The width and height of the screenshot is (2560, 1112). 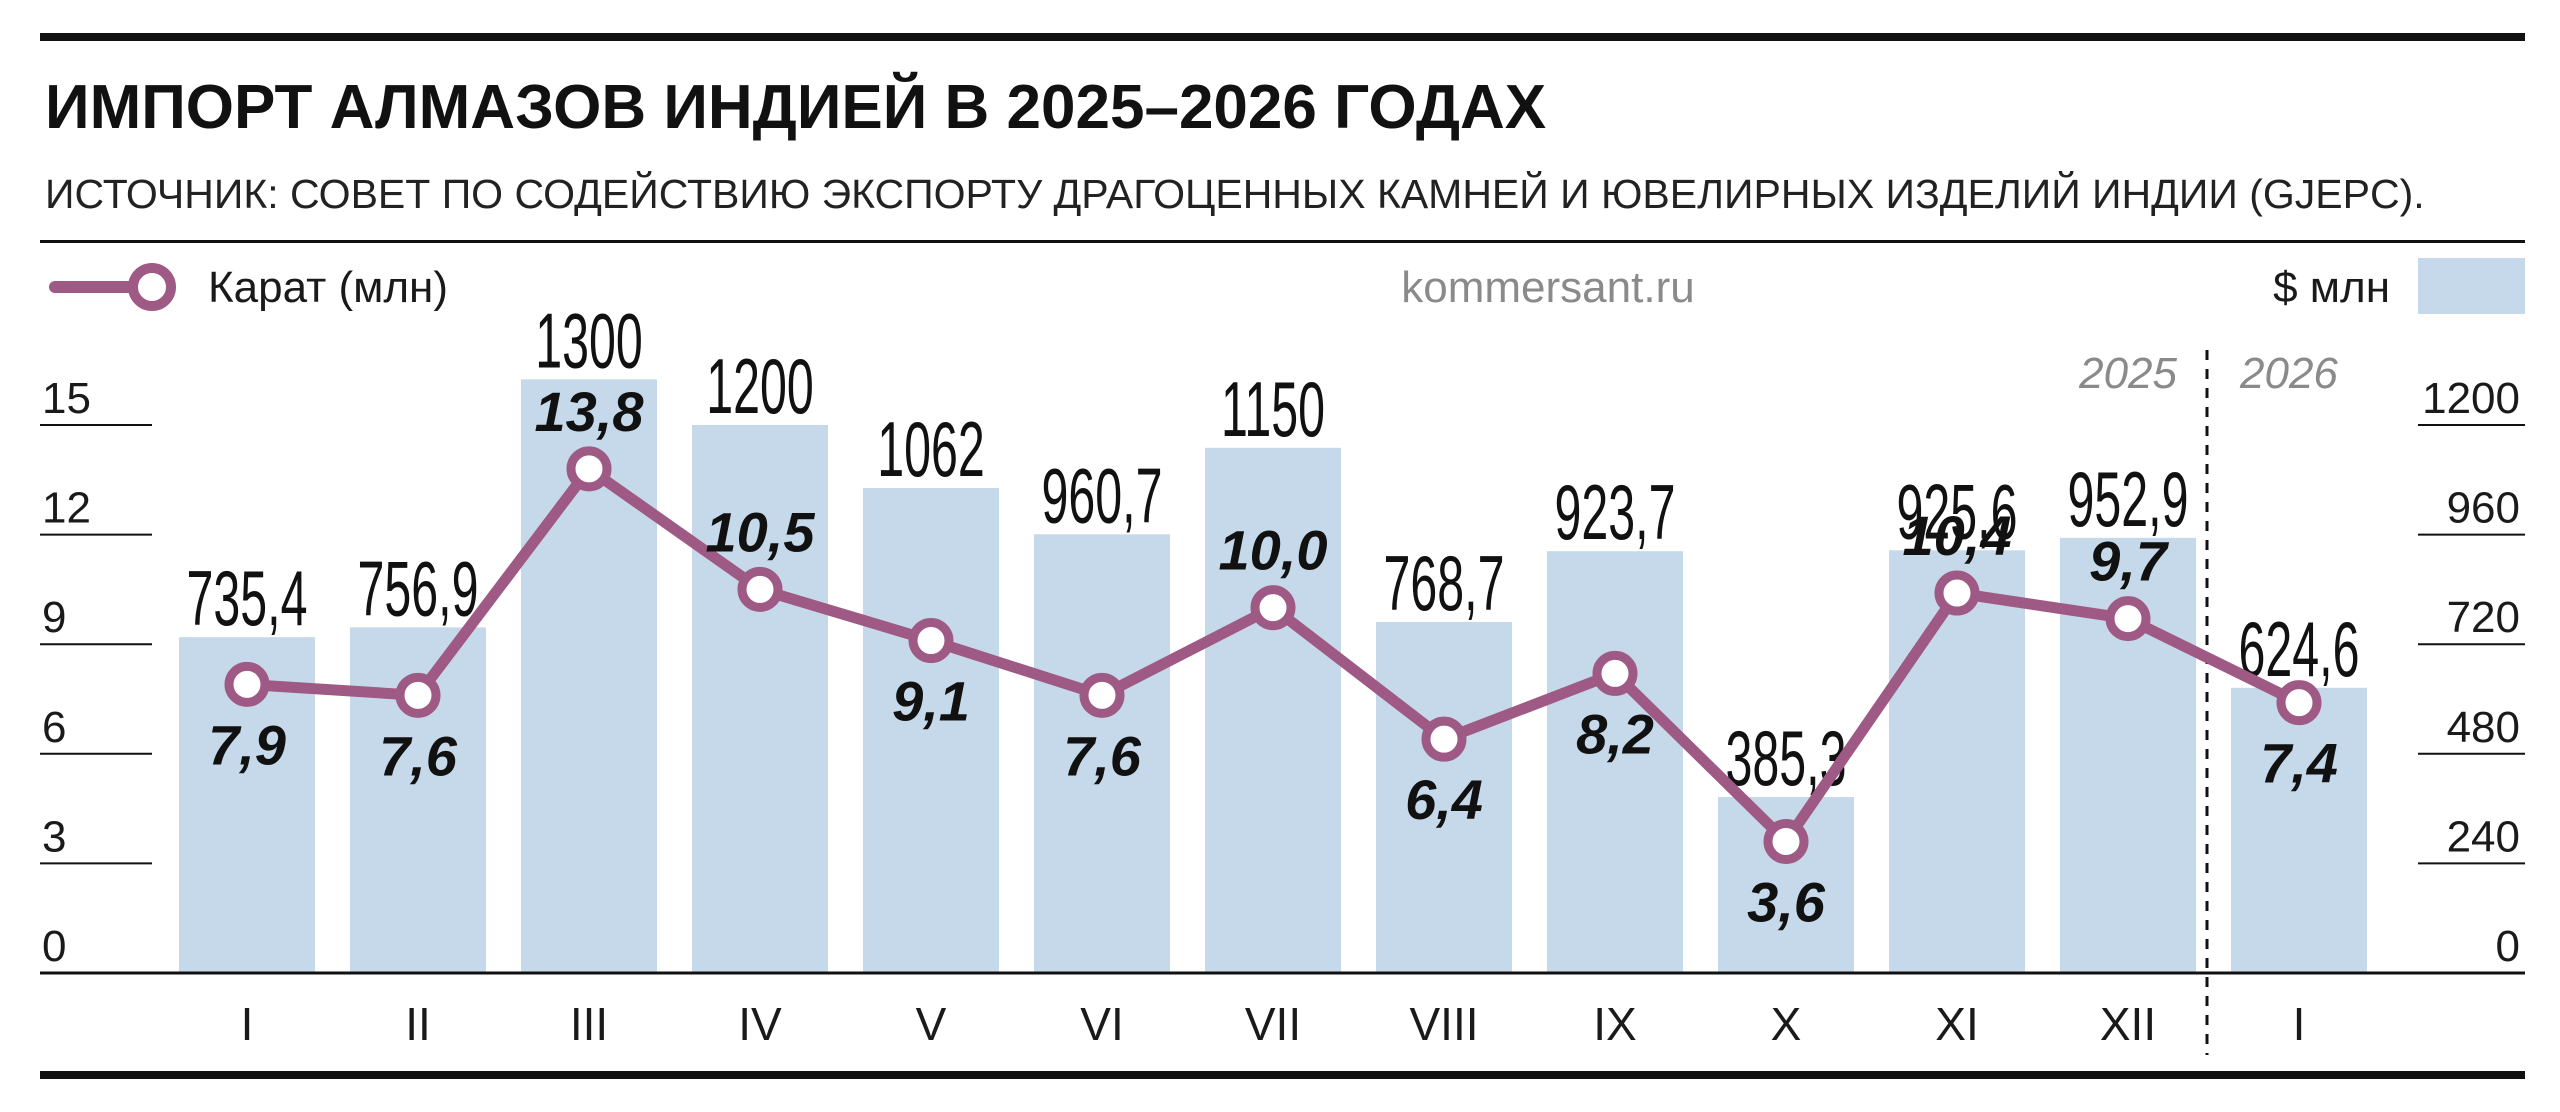 I want to click on bar-value-label: 1150, so click(x=1273, y=409).